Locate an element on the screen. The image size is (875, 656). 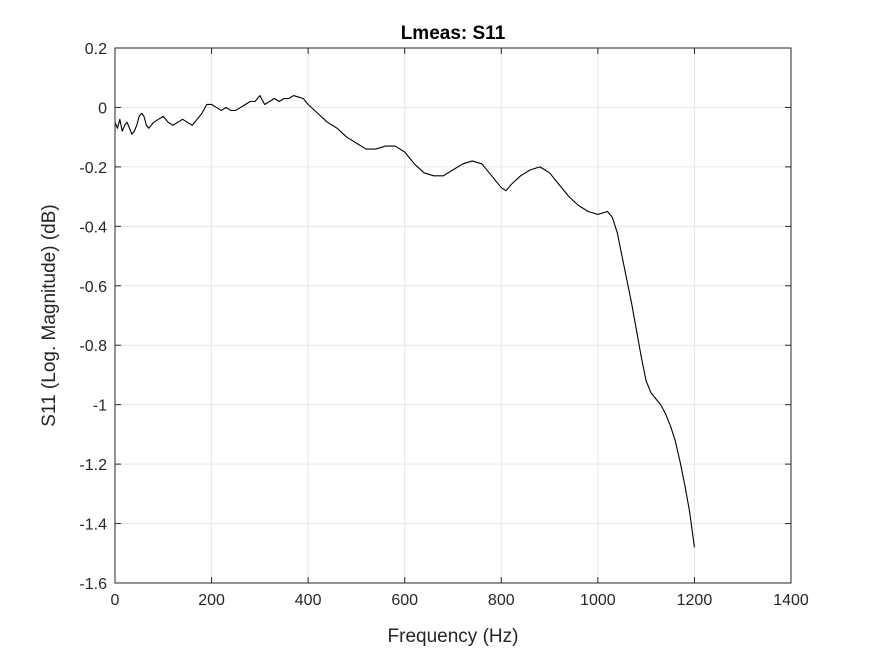
x-axis-label: Frequency (Hz) is located at coordinates (453, 636).